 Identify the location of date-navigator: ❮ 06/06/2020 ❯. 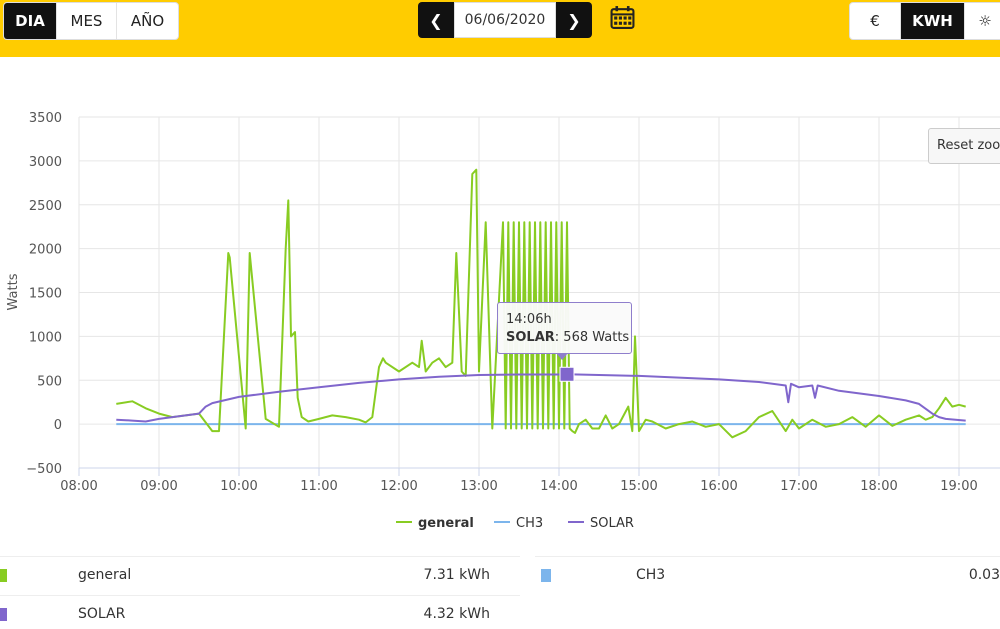
(505, 20).